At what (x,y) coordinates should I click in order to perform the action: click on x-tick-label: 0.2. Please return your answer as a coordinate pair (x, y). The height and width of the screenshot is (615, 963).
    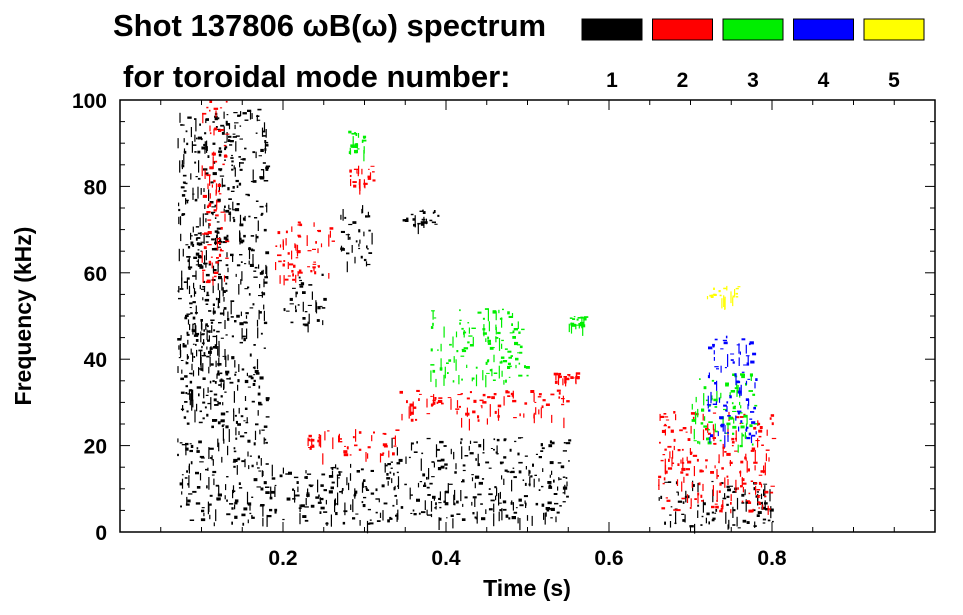
    Looking at the image, I should click on (282, 558).